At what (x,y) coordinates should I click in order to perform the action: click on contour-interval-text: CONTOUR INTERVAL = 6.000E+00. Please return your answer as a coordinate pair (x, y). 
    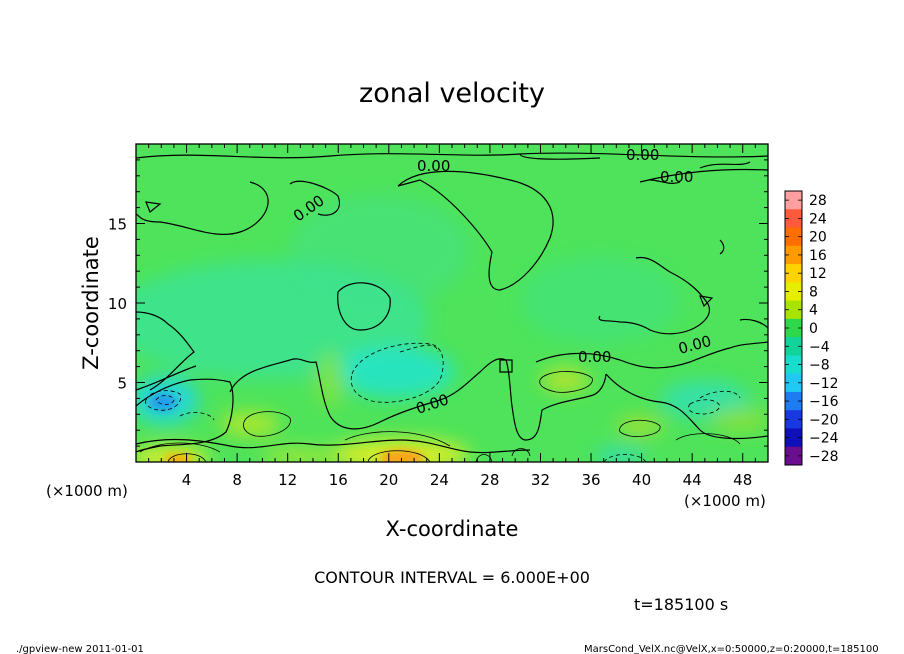
    Looking at the image, I should click on (452, 577).